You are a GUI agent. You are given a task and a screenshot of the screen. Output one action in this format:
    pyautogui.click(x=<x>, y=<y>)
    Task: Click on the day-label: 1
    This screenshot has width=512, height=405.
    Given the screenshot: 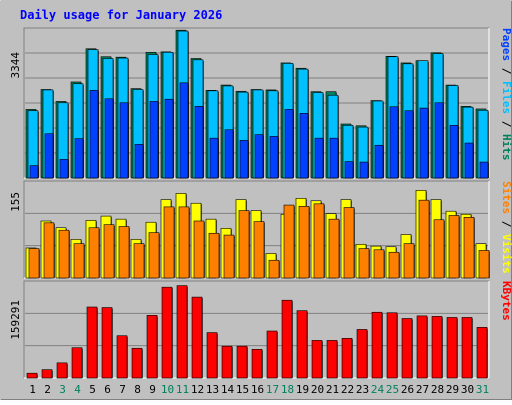 What is the action you would take?
    pyautogui.click(x=32, y=389)
    